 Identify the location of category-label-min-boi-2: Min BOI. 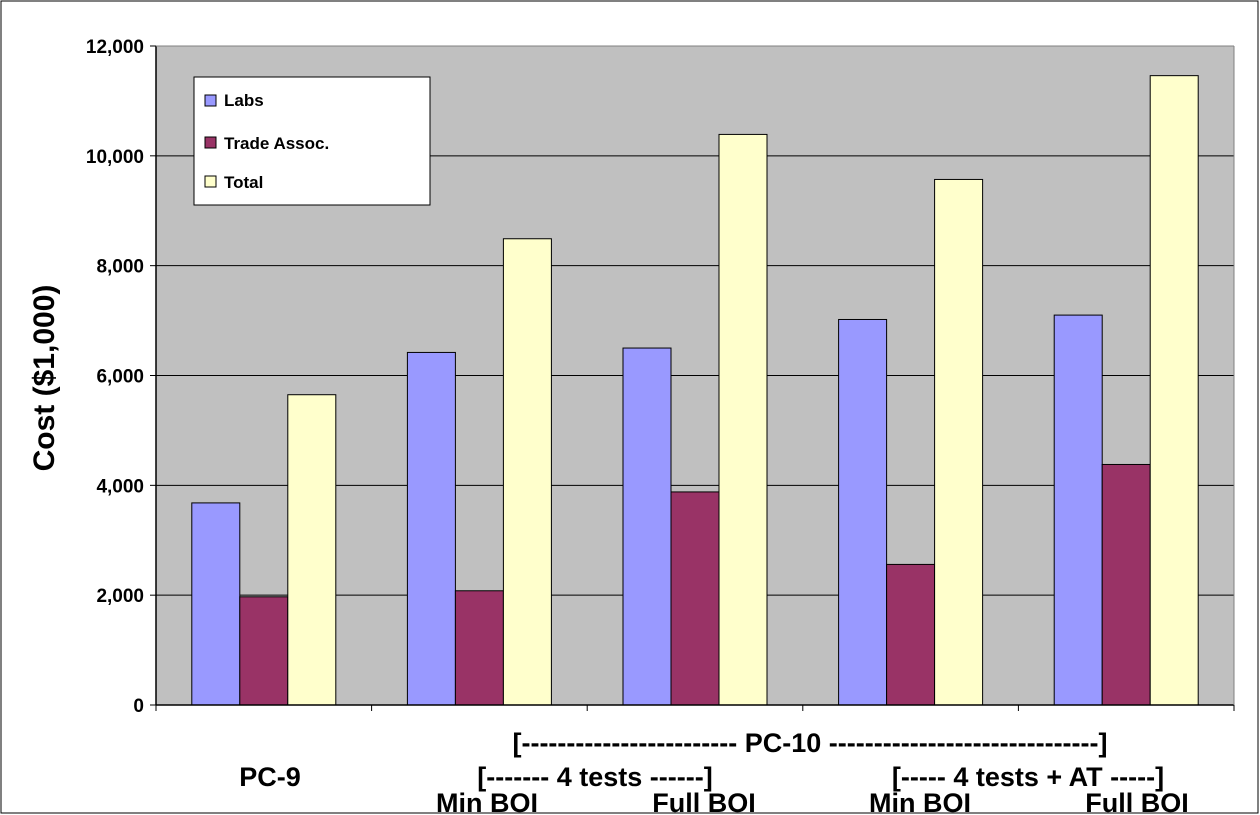
(920, 801).